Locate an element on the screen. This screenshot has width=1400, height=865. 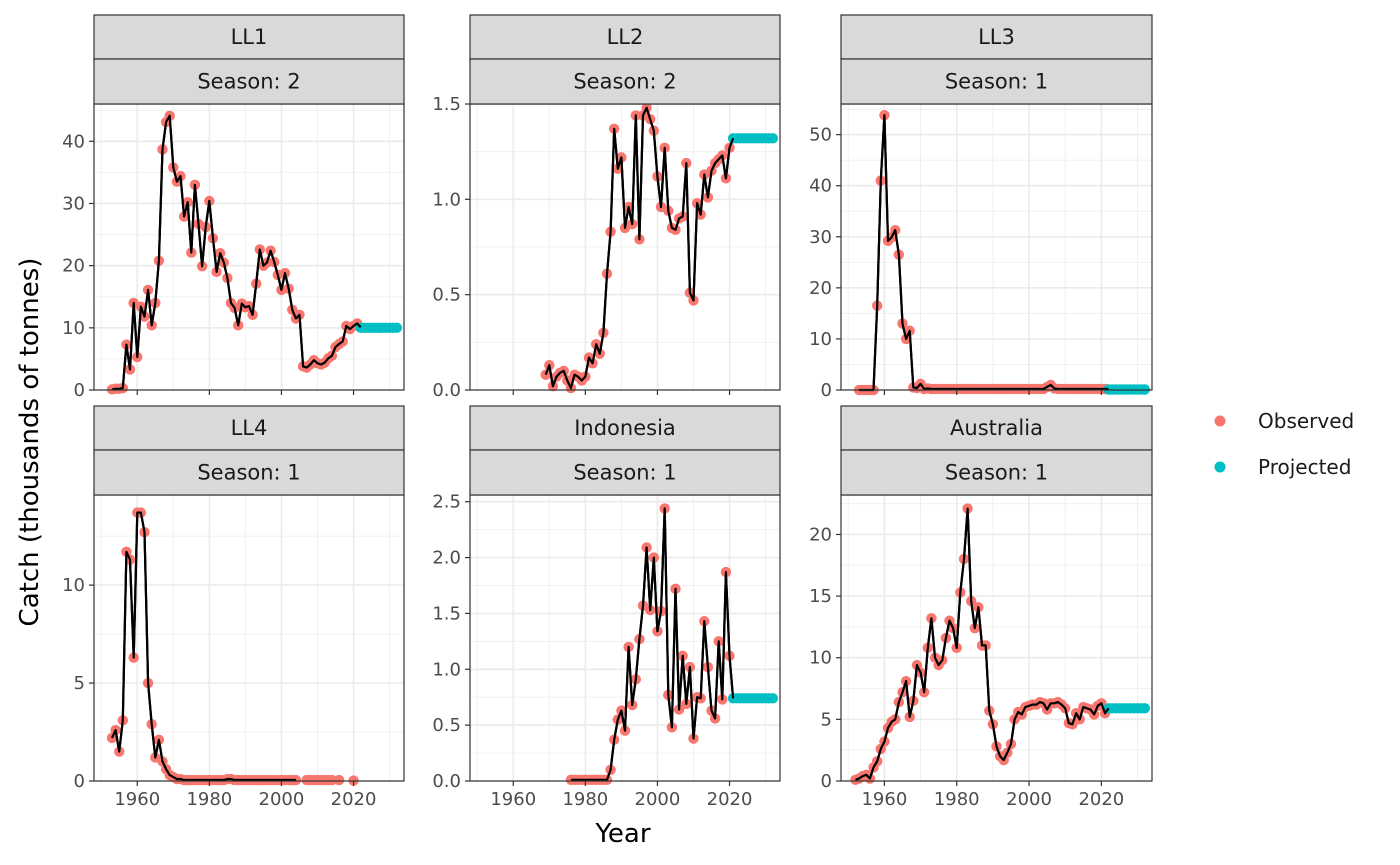
y-tick-label: 15 is located at coordinates (820, 596).